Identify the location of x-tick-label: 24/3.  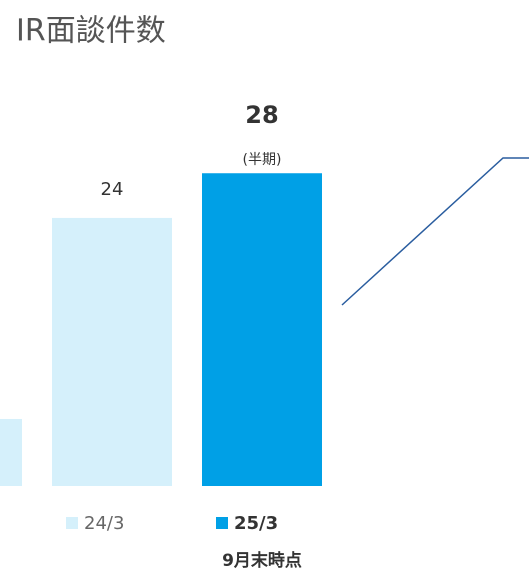
(104, 523).